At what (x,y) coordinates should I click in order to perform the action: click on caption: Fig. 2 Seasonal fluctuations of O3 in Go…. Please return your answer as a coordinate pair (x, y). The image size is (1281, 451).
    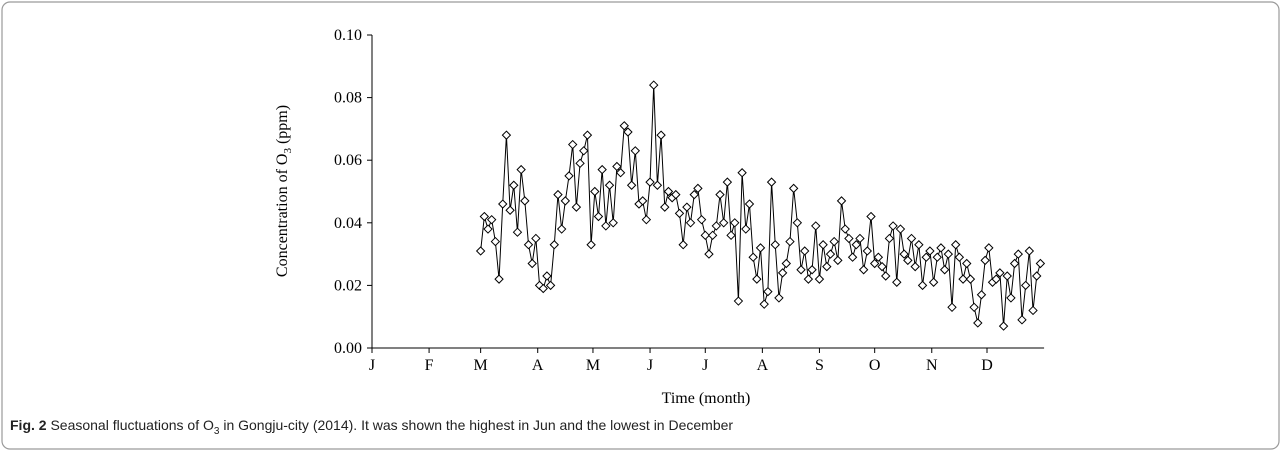
    Looking at the image, I should click on (371, 427).